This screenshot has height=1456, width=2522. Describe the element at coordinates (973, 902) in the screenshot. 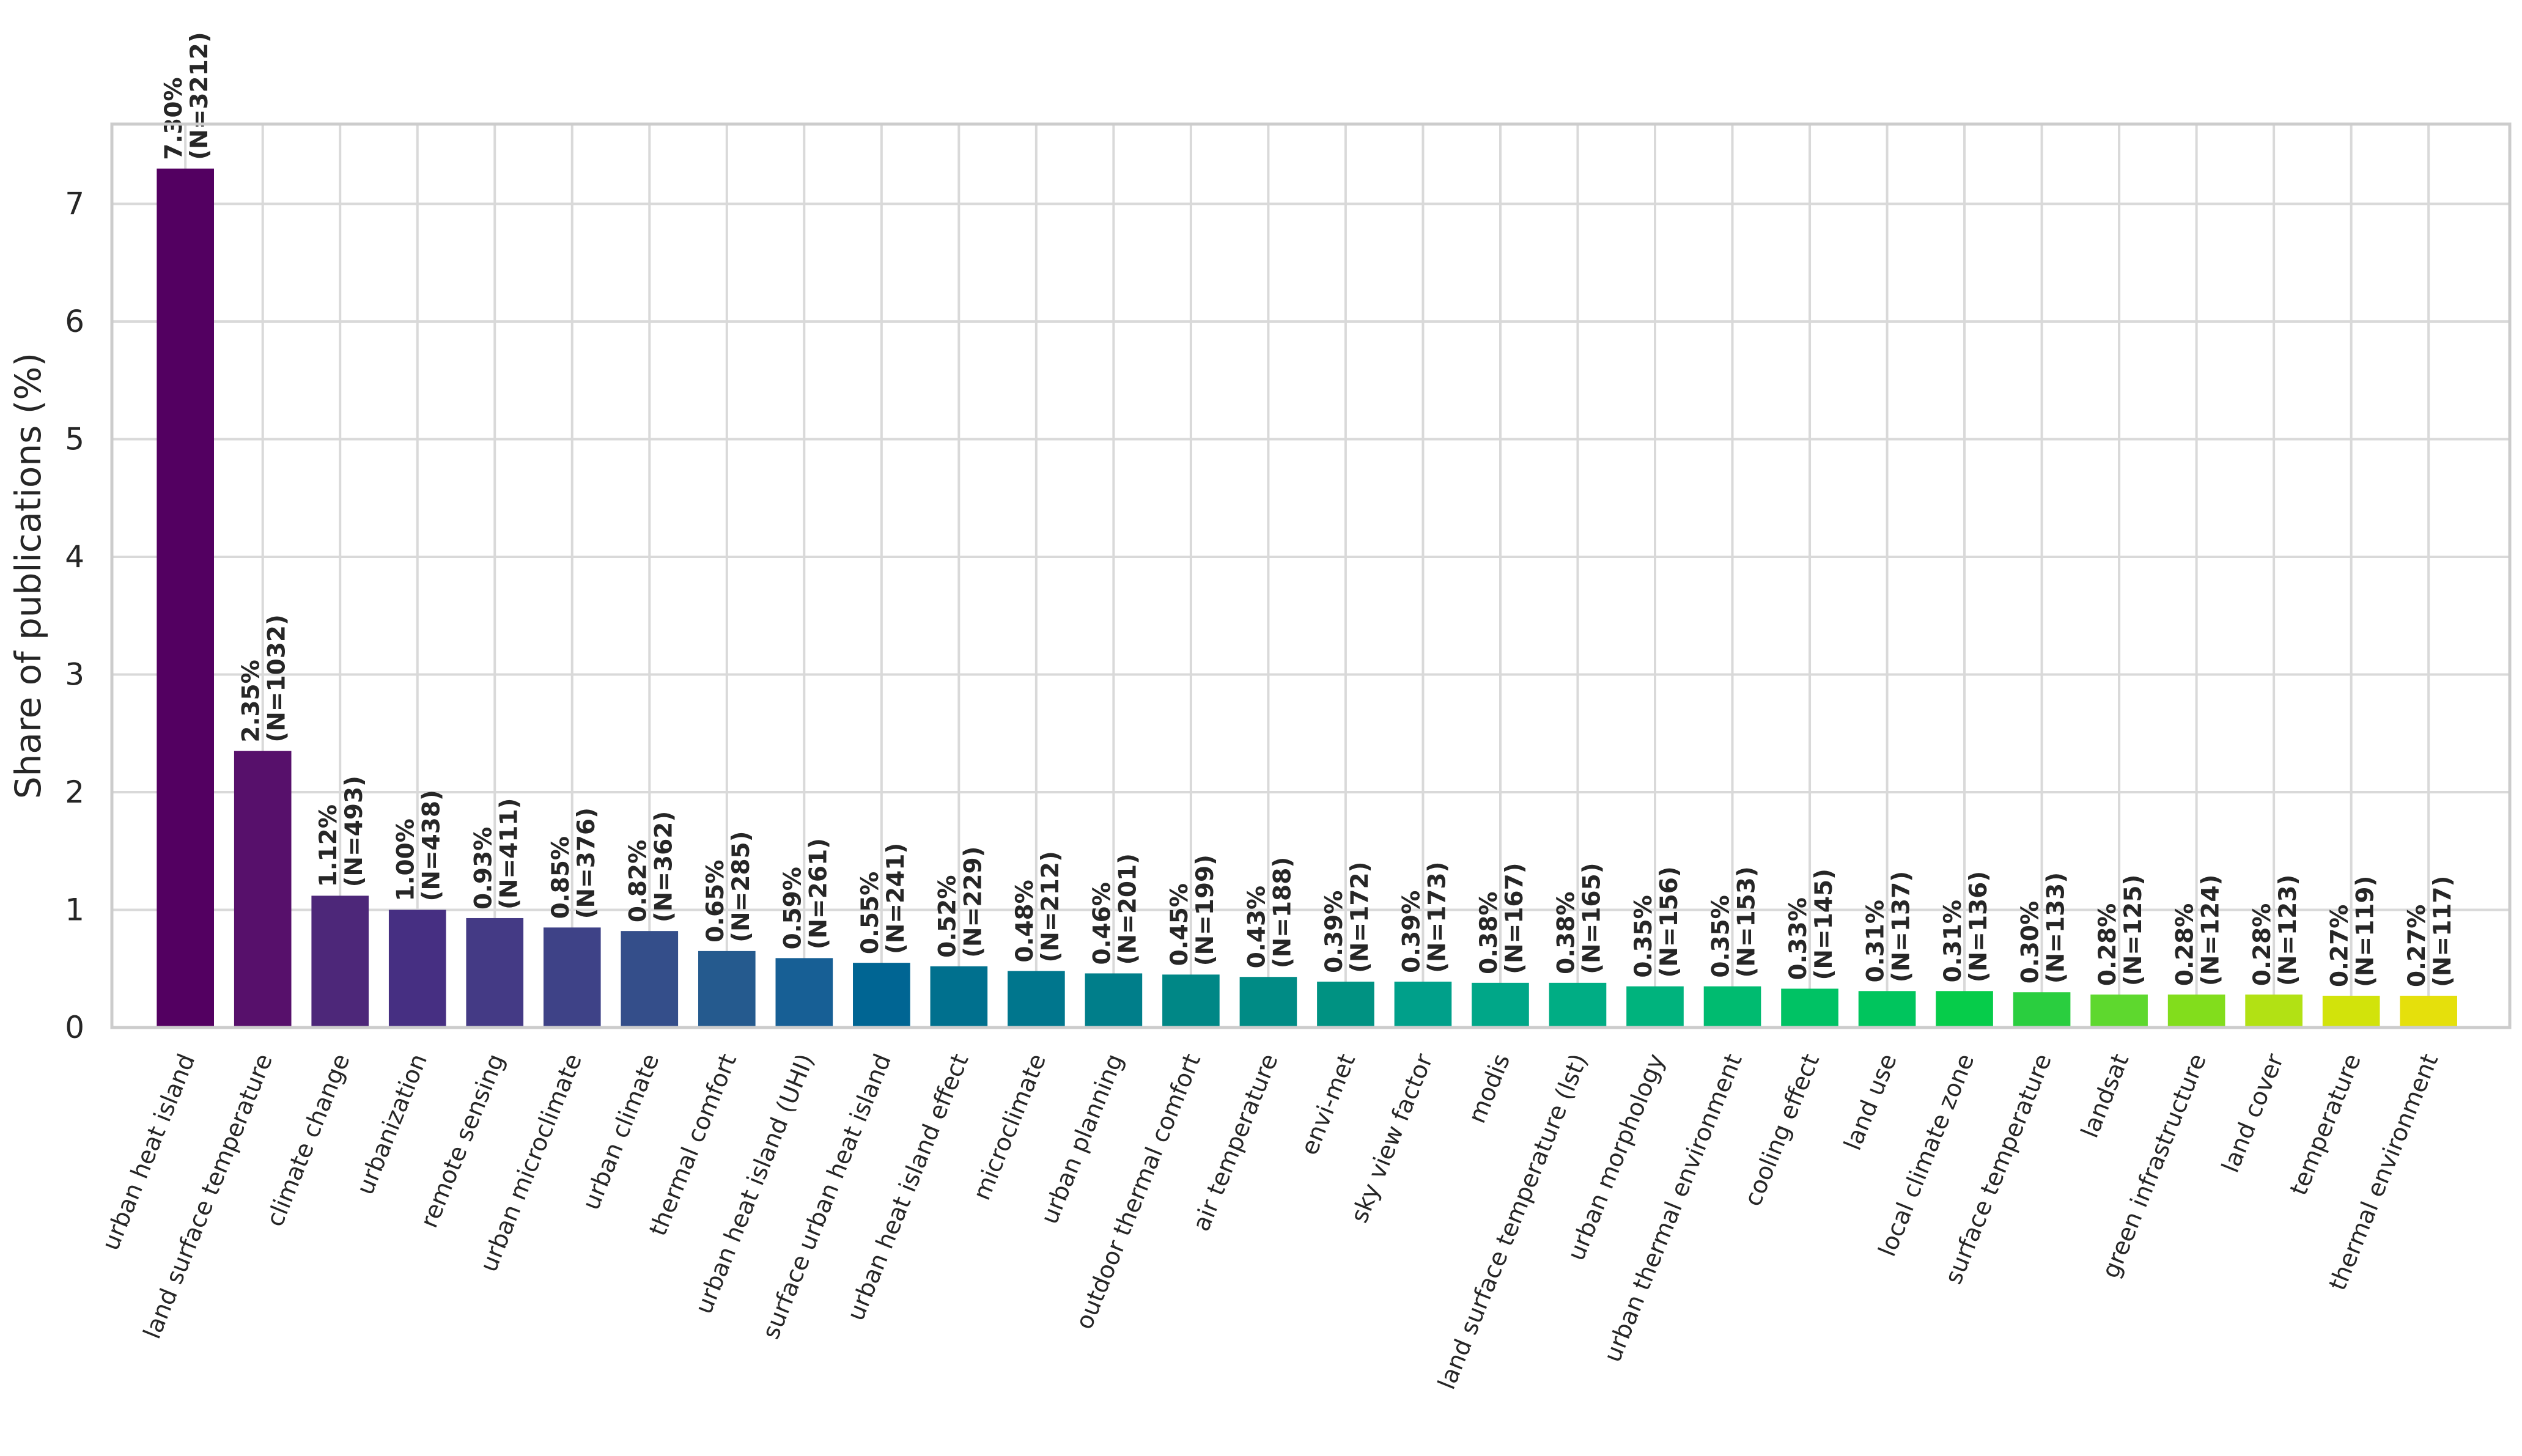

I see `bar-count-label: (N=229)` at that location.